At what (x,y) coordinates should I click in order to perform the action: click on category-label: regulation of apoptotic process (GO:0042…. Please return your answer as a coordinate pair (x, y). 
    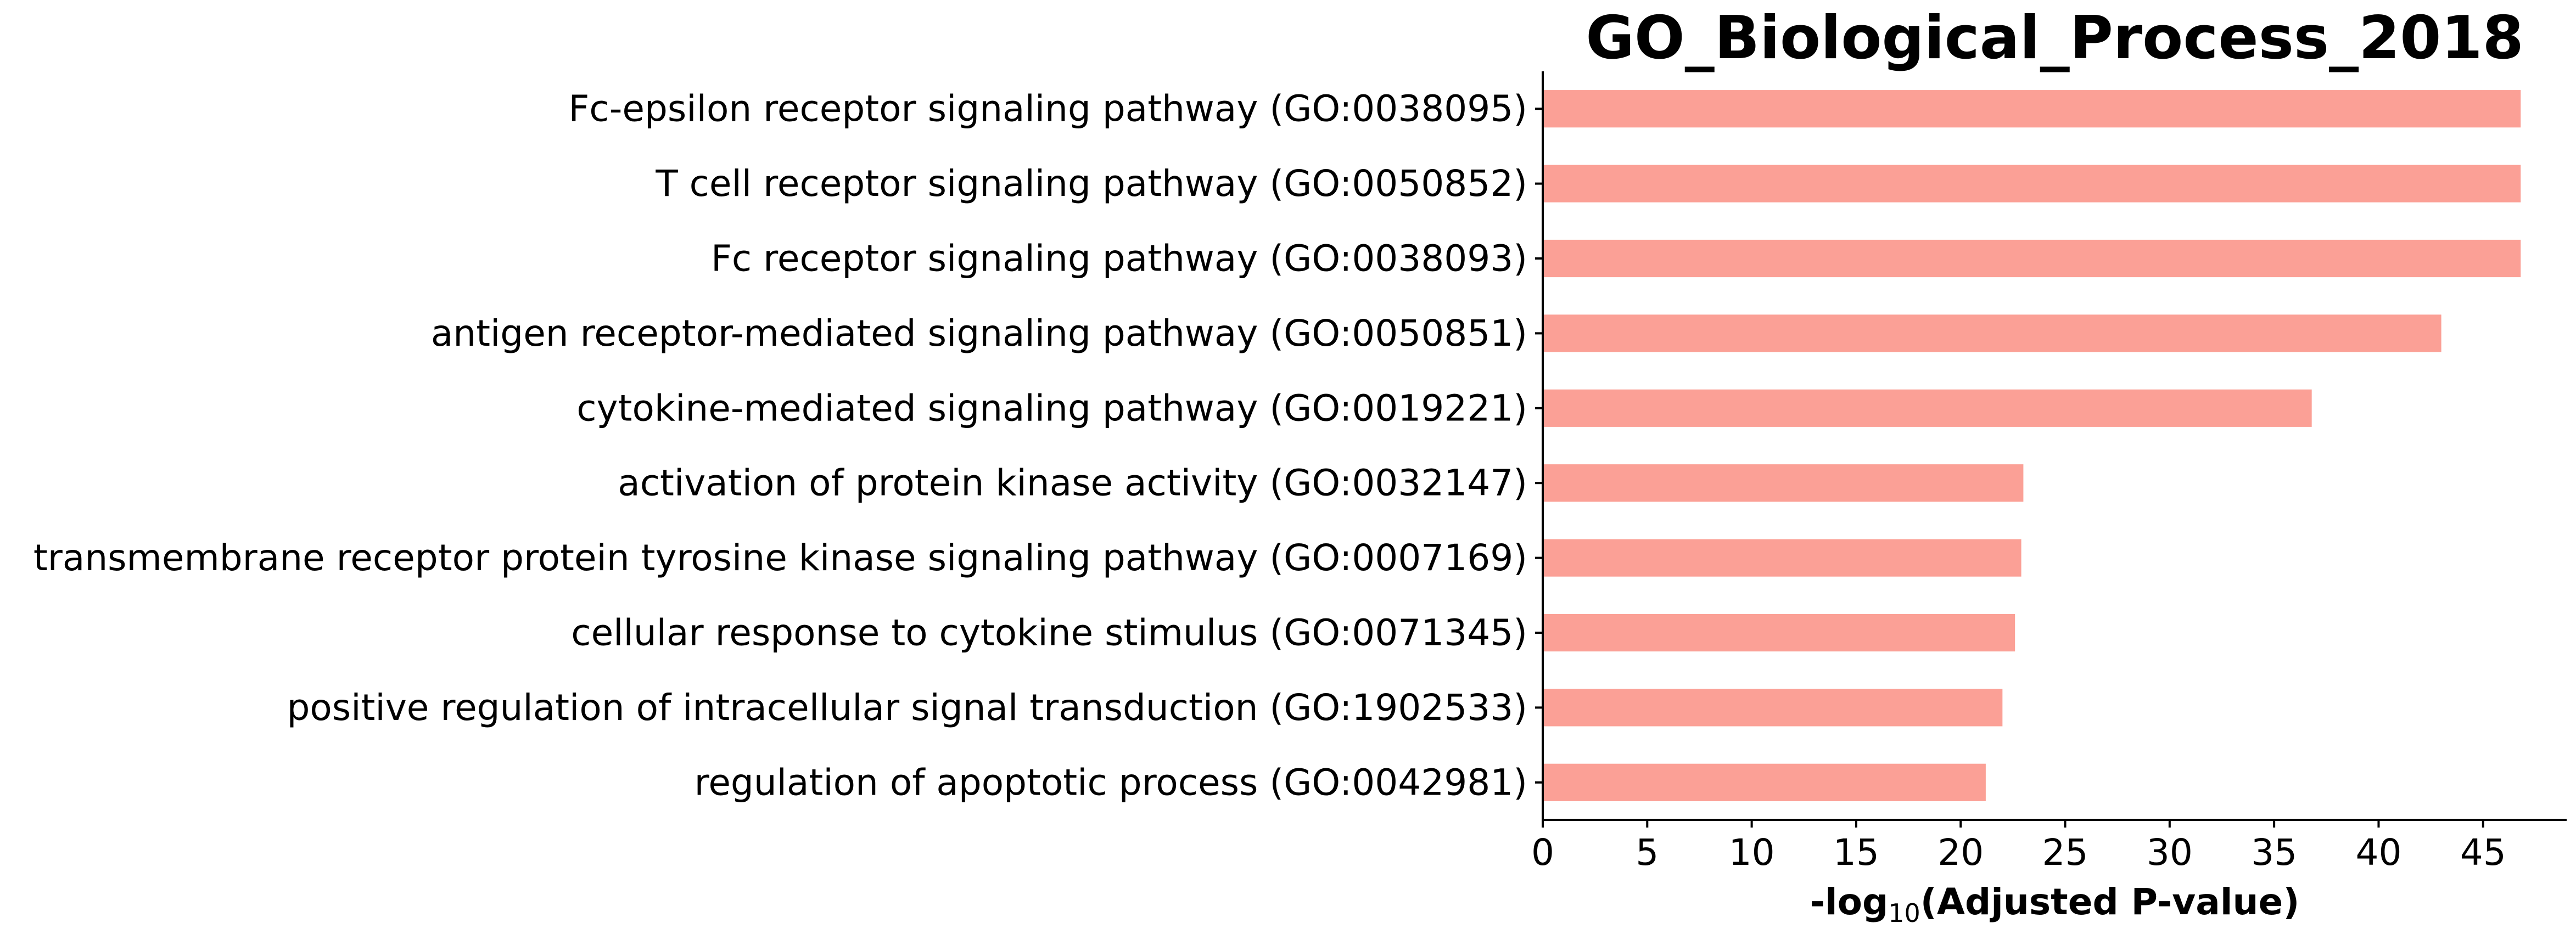
    Looking at the image, I should click on (1111, 782).